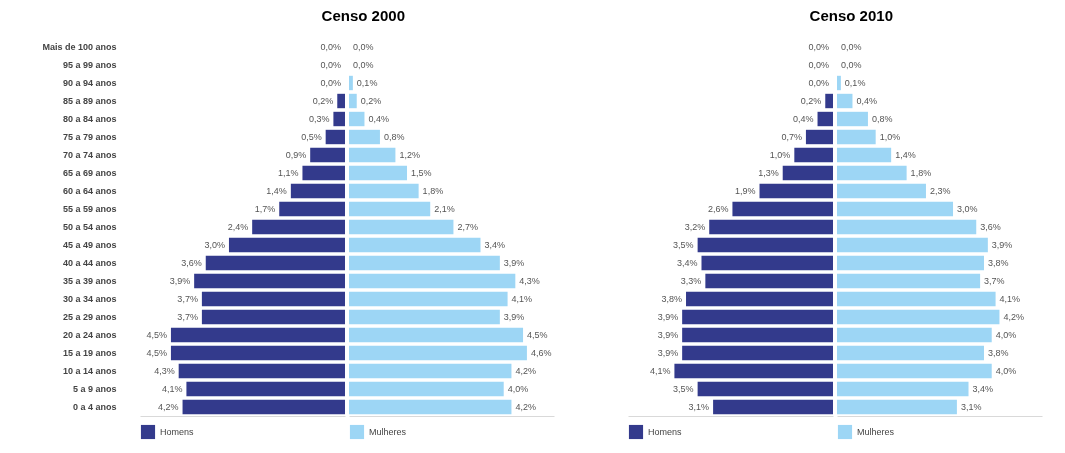 The width and height of the screenshot is (1065, 453). I want to click on data-label: 0,8%, so click(882, 119).